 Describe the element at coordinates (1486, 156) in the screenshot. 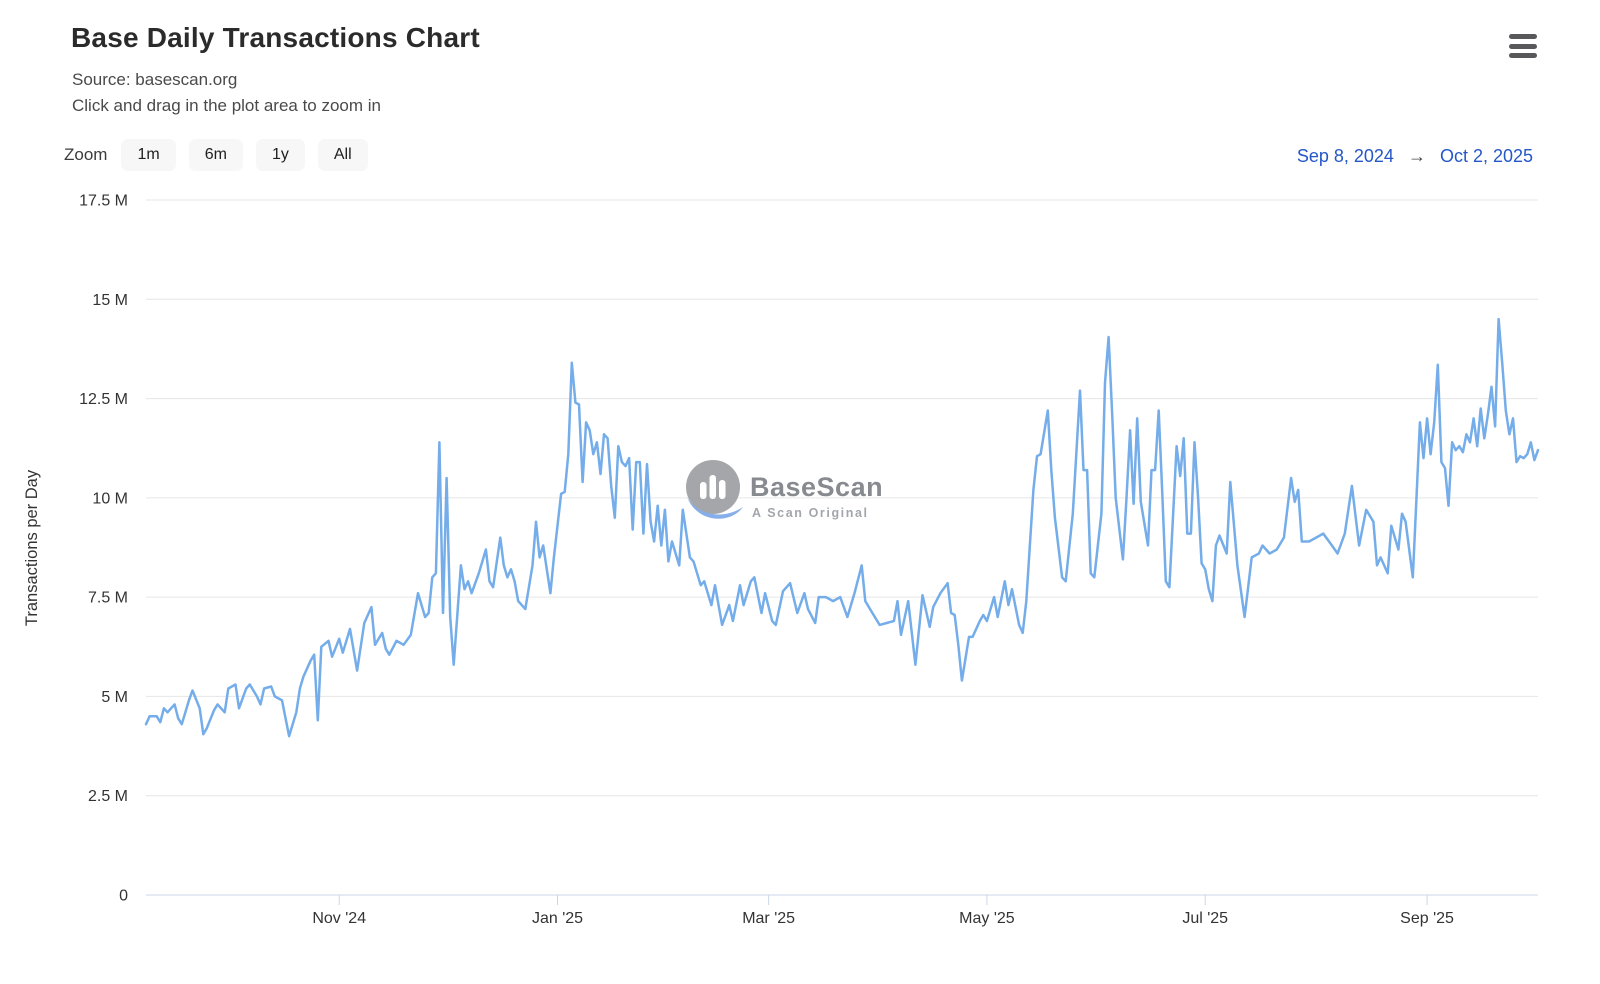

I see `range-end-date: Oct 2, 2025` at that location.